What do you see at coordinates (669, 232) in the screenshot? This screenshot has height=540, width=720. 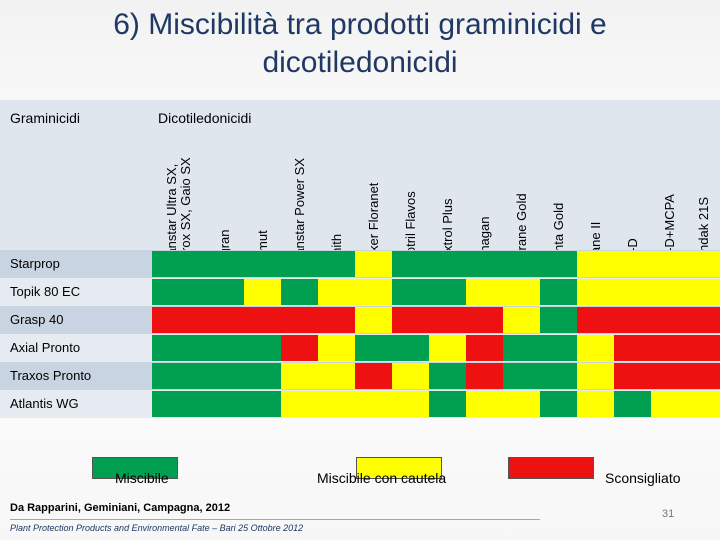 I see `column-label: 2,4-D+MCPA` at bounding box center [669, 232].